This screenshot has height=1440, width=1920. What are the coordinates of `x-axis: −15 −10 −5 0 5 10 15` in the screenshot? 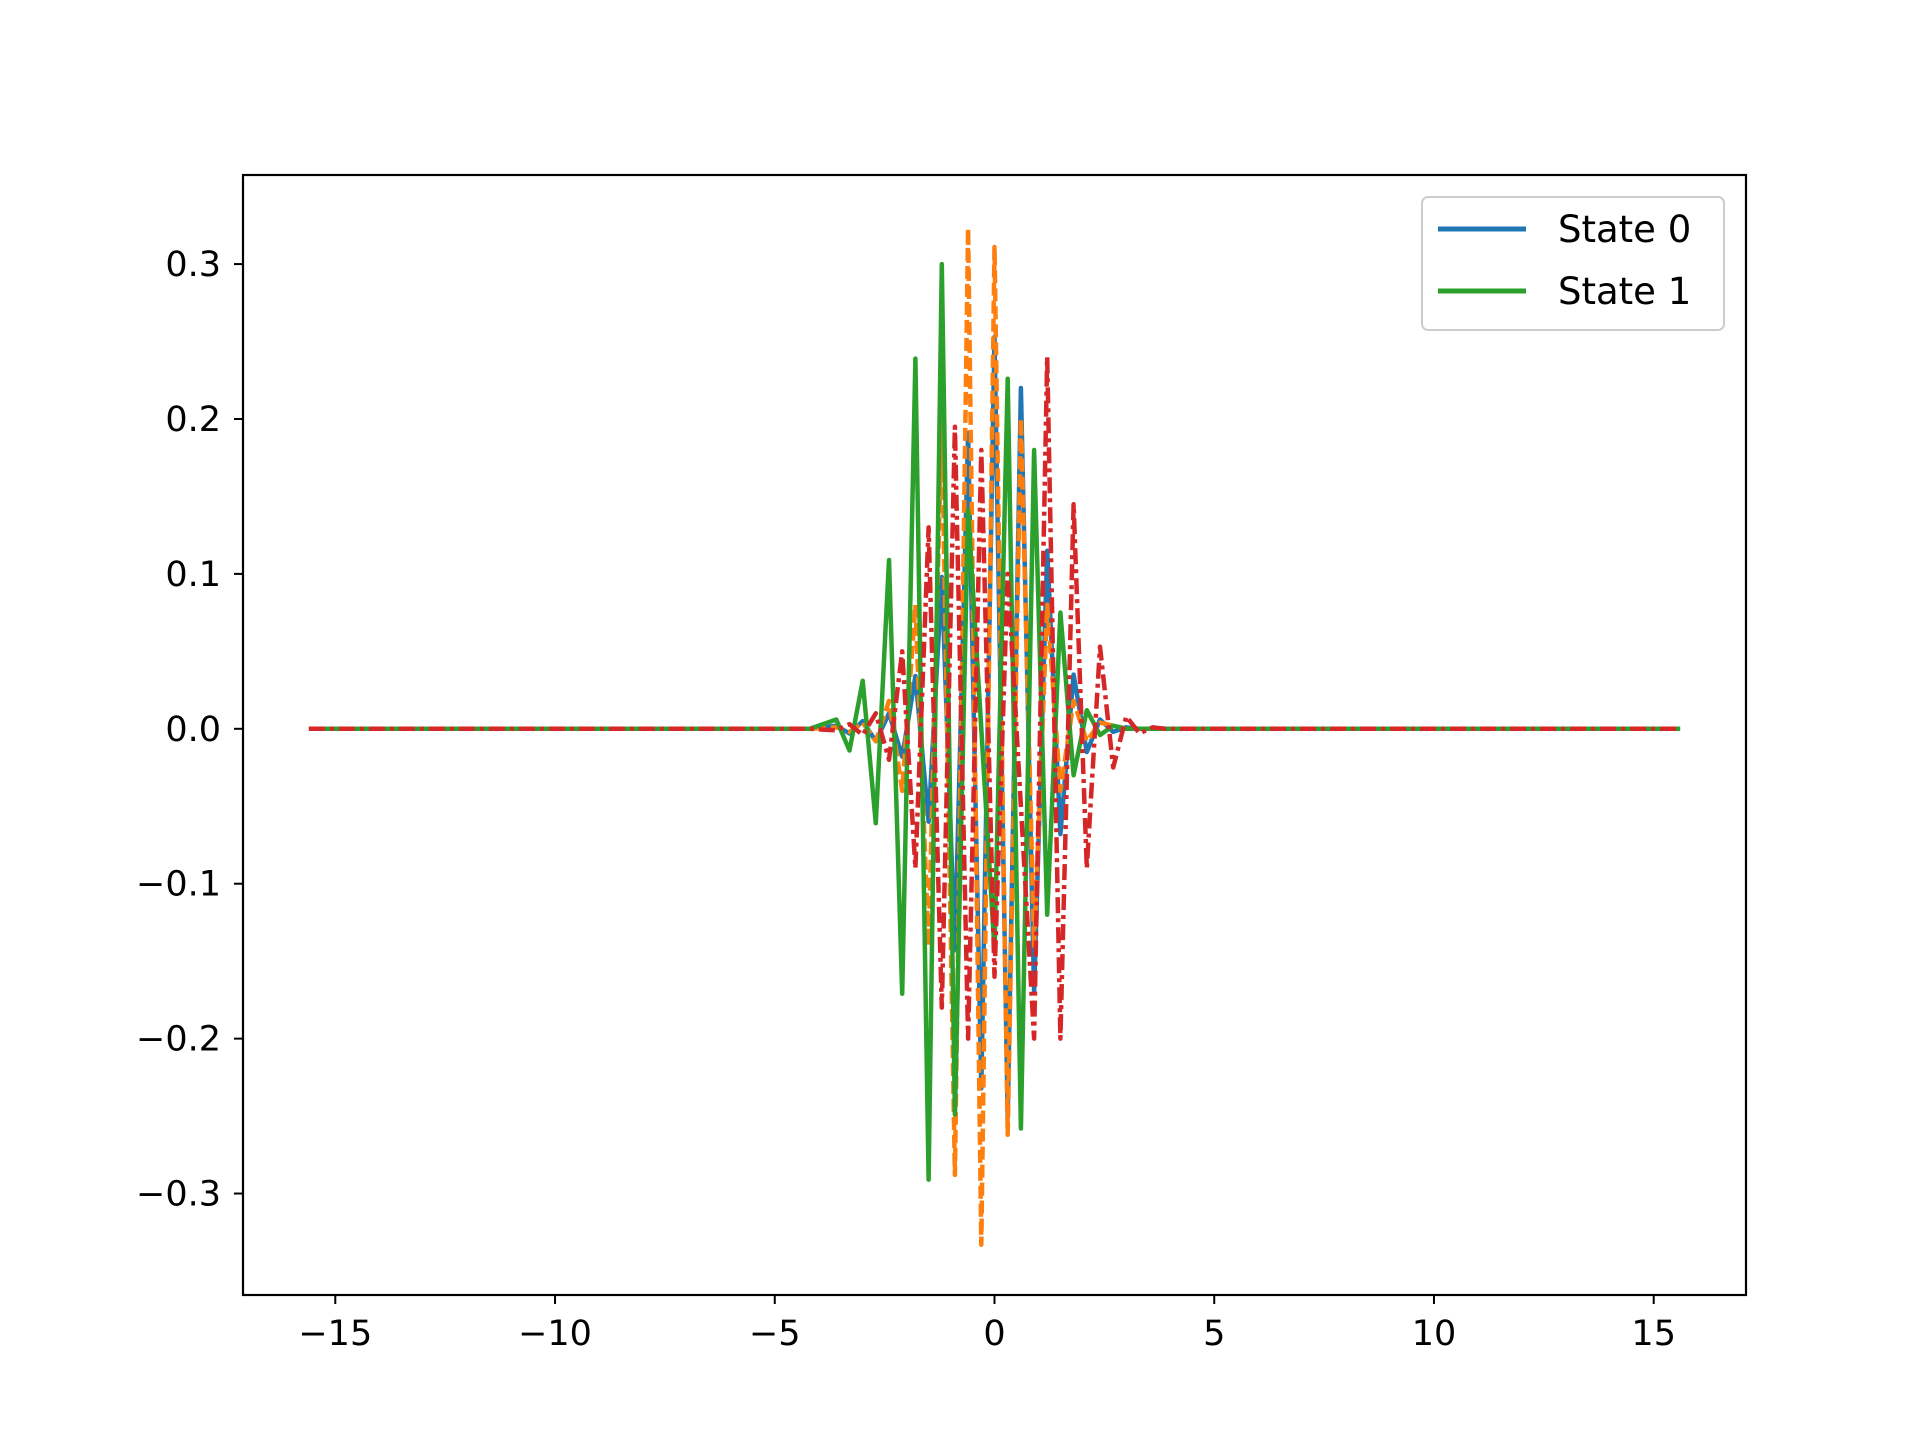 It's located at (987, 1324).